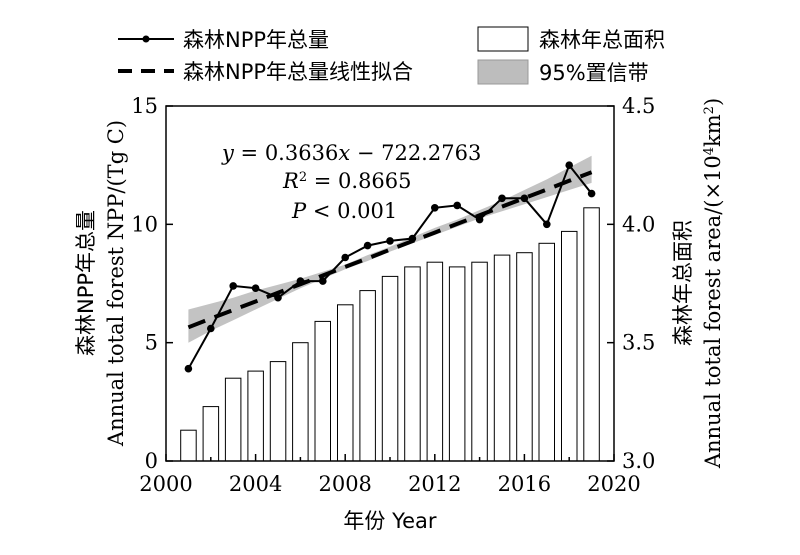  What do you see at coordinates (638, 461) in the screenshot?
I see `y-right-tick-label: 3.0` at bounding box center [638, 461].